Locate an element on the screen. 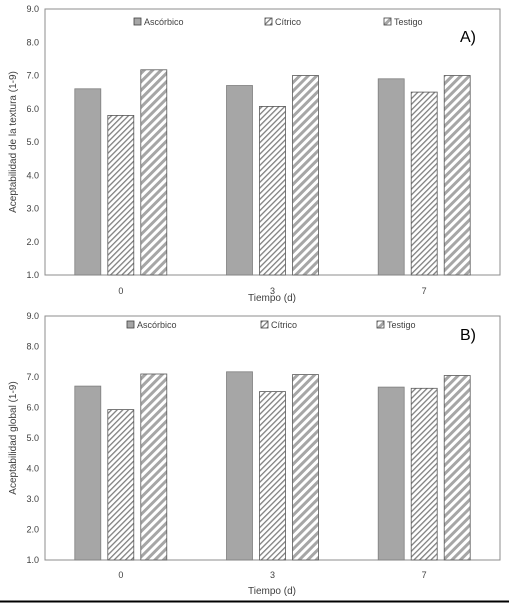 This screenshot has height=603, width=509. y-axis-title: Aceptabilidad global (1-9) is located at coordinates (13, 437).